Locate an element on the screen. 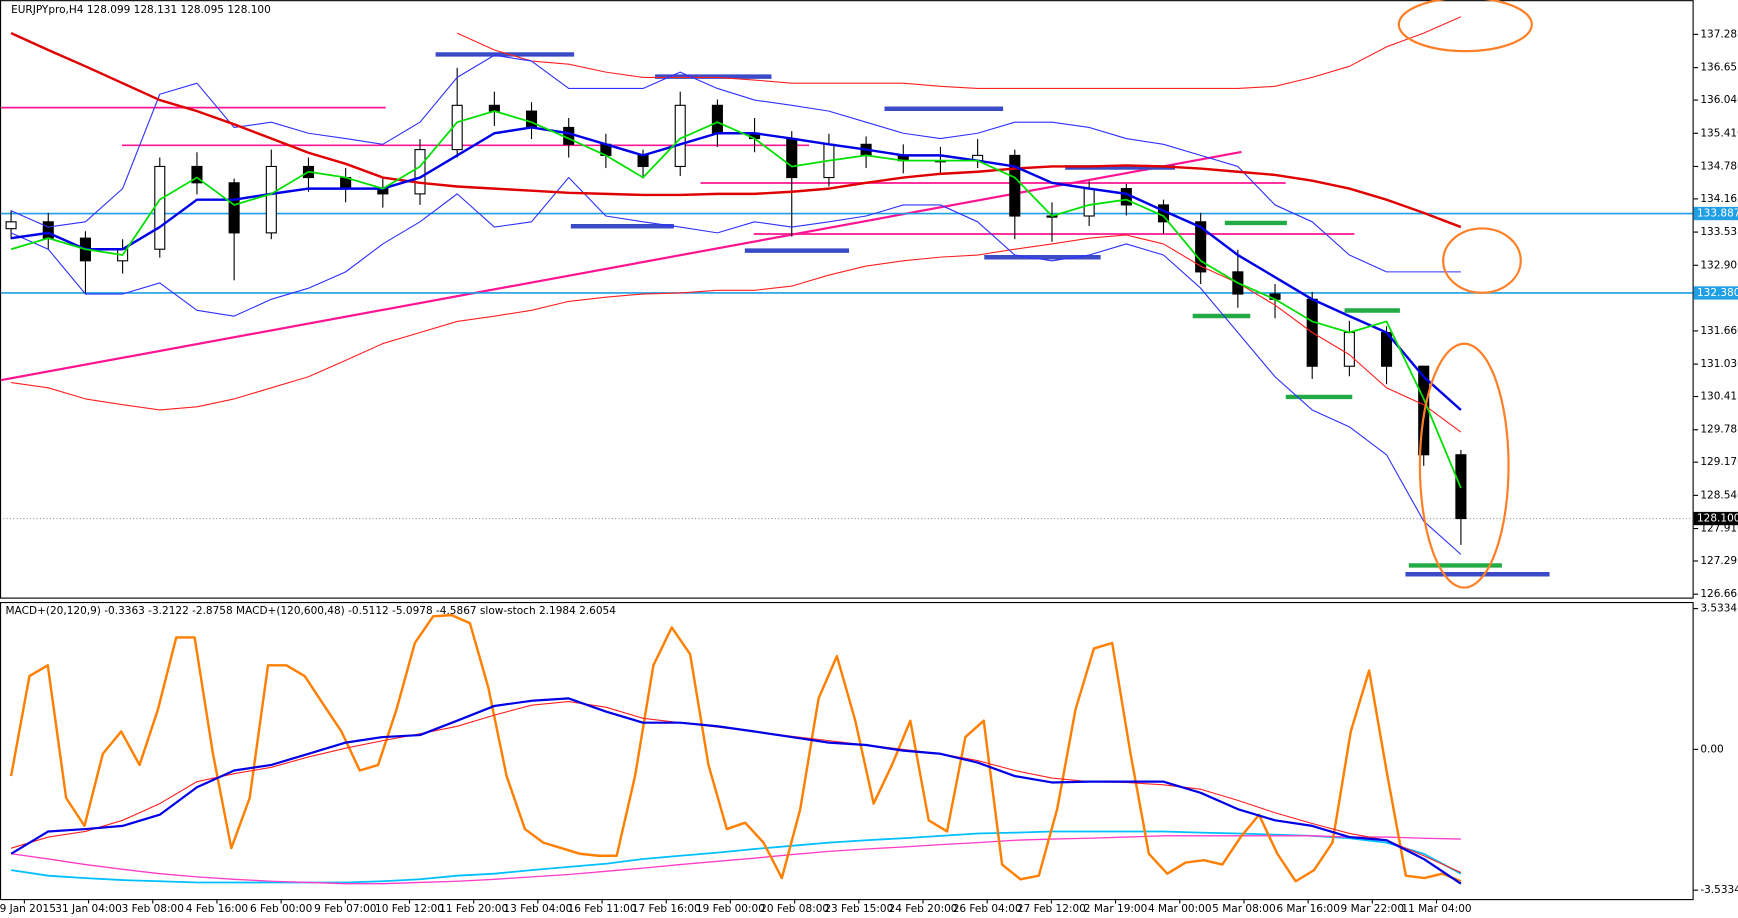 This screenshot has width=1738, height=918. x-tick-label: 6 Mar 16:00 is located at coordinates (1308, 909).